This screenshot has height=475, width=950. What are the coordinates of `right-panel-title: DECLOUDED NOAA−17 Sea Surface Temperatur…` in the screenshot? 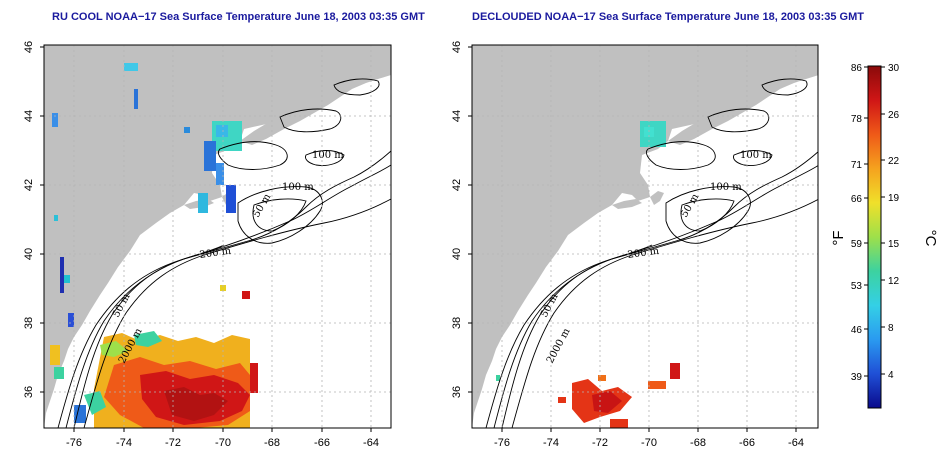 It's located at (668, 17).